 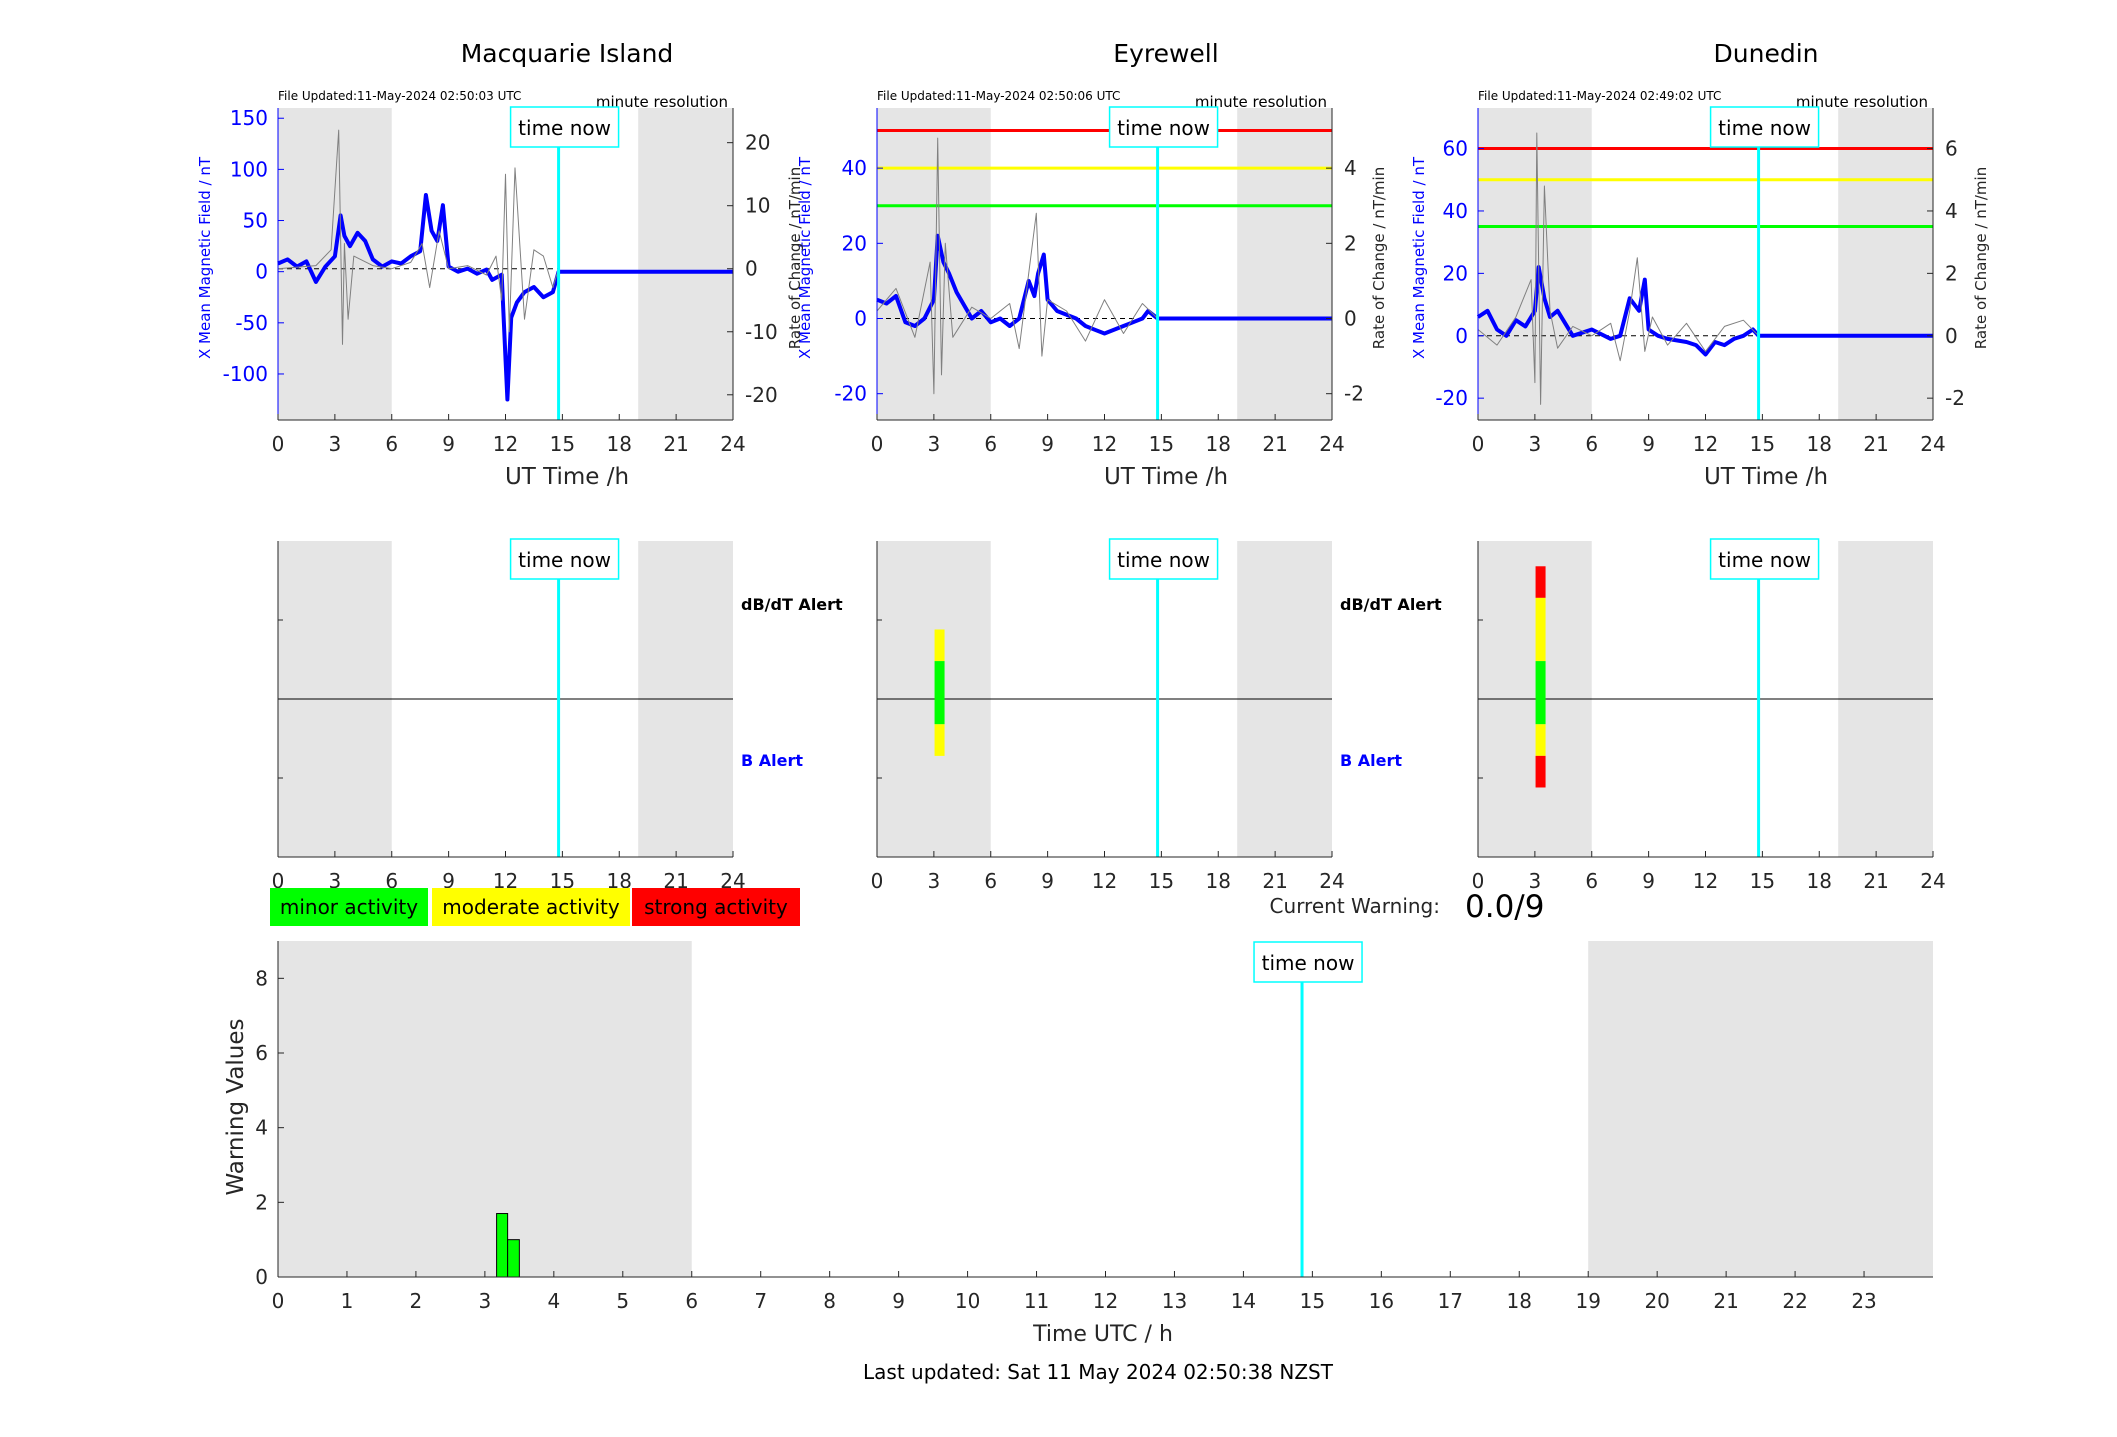 What do you see at coordinates (1766, 477) in the screenshot?
I see `dunedin-xlabel: UT Time /h` at bounding box center [1766, 477].